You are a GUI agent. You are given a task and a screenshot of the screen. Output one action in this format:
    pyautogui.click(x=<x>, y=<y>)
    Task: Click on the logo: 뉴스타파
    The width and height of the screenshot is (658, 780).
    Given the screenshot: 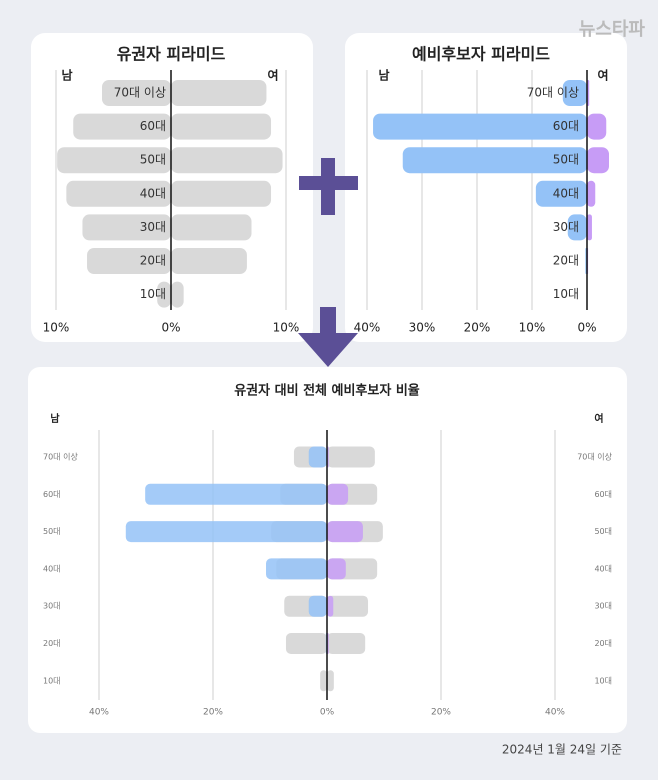 What is the action you would take?
    pyautogui.click(x=612, y=29)
    